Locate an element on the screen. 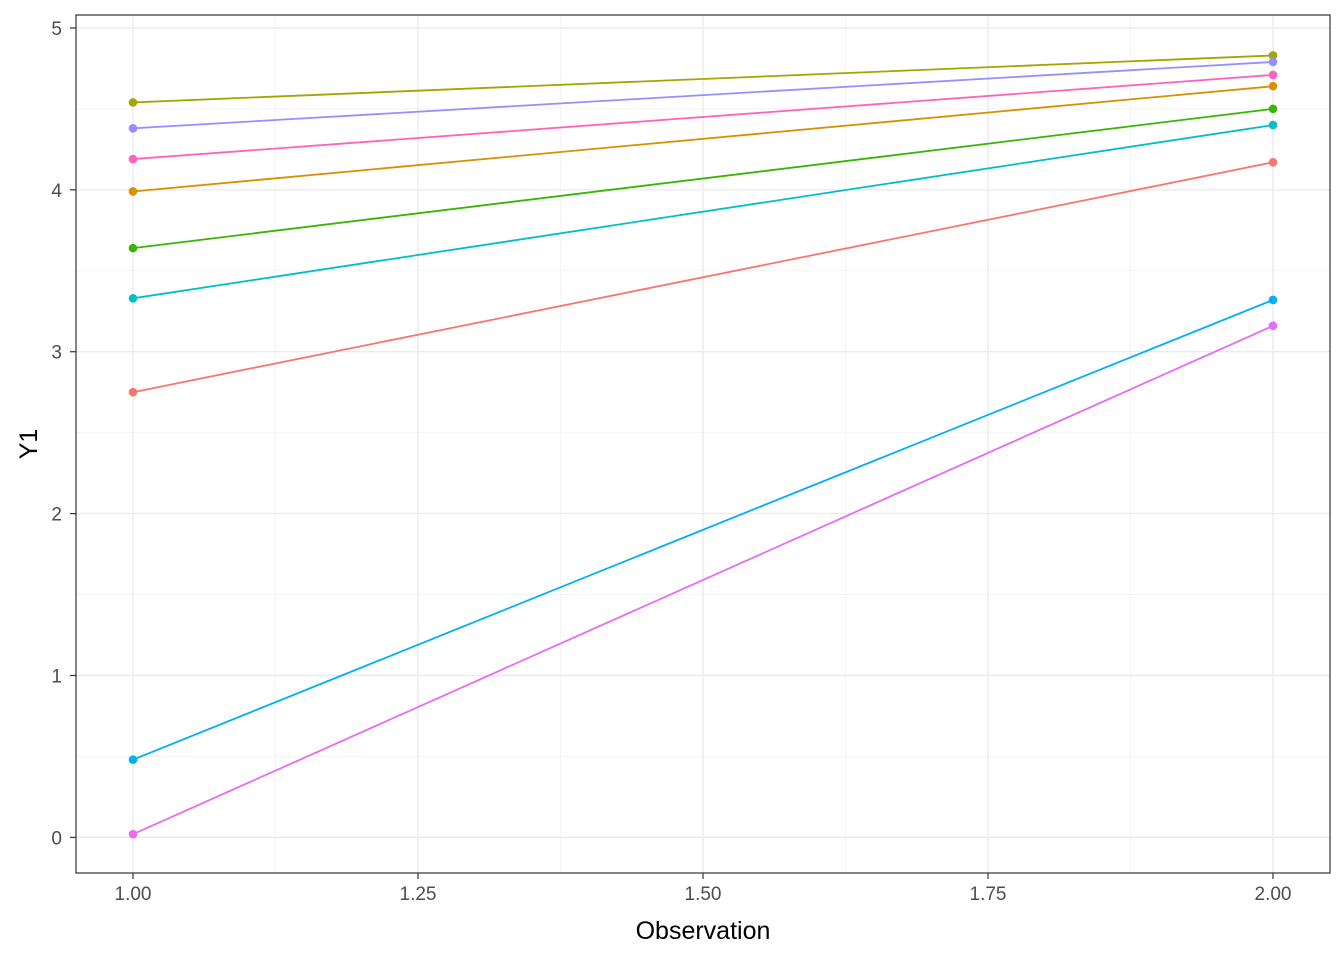 Image resolution: width=1344 pixels, height=965 pixels. y-tick-label: 2 is located at coordinates (56, 515).